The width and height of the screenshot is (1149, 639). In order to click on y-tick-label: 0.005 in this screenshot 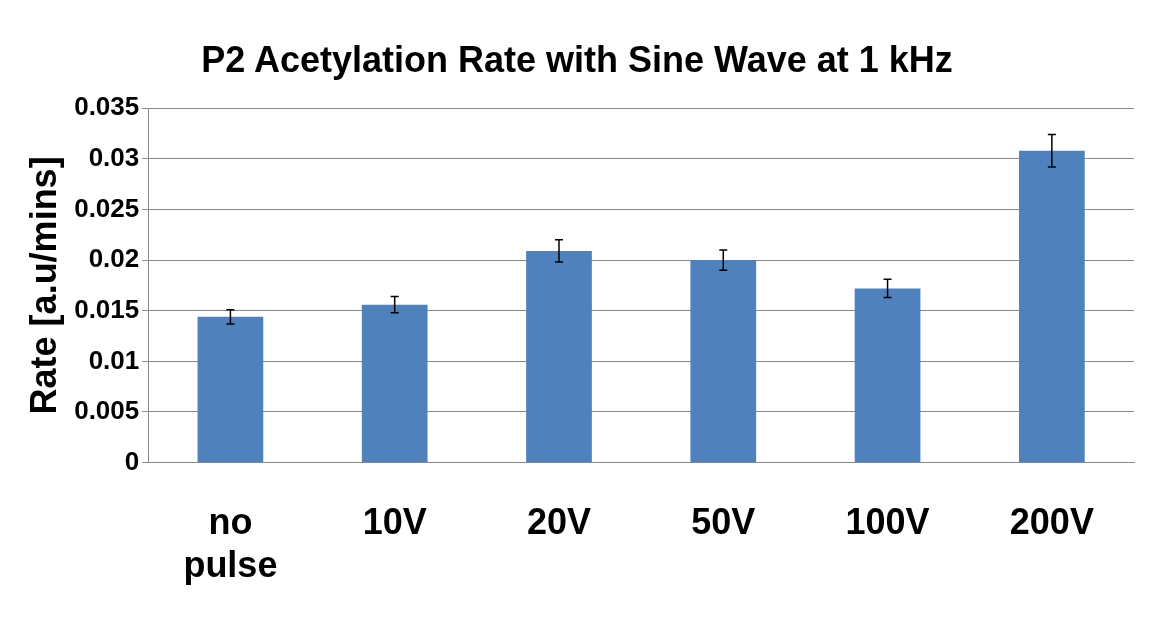, I will do `click(107, 410)`.